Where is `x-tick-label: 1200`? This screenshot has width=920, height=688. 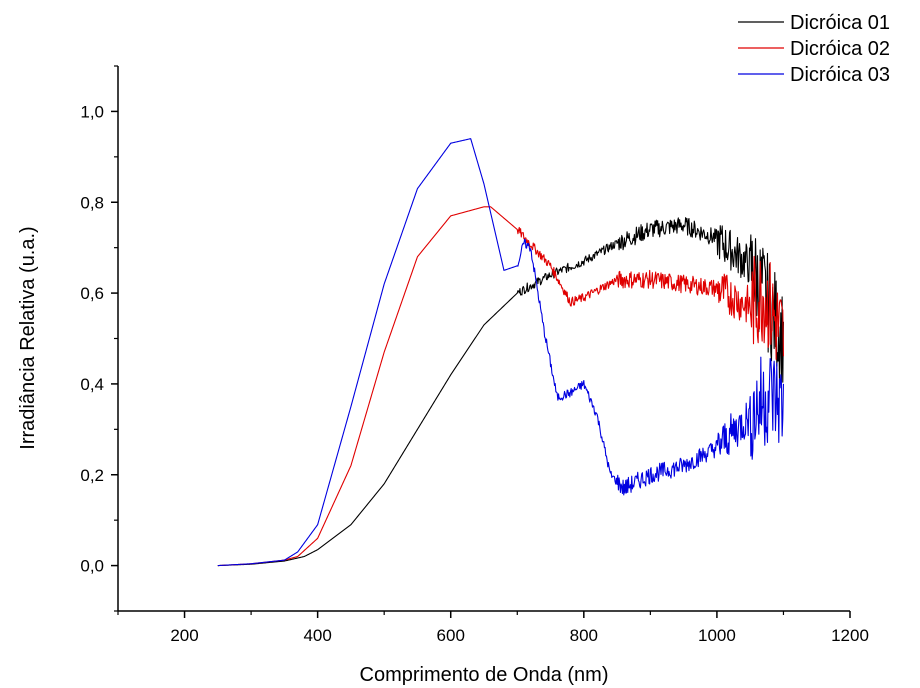 x-tick-label: 1200 is located at coordinates (850, 635).